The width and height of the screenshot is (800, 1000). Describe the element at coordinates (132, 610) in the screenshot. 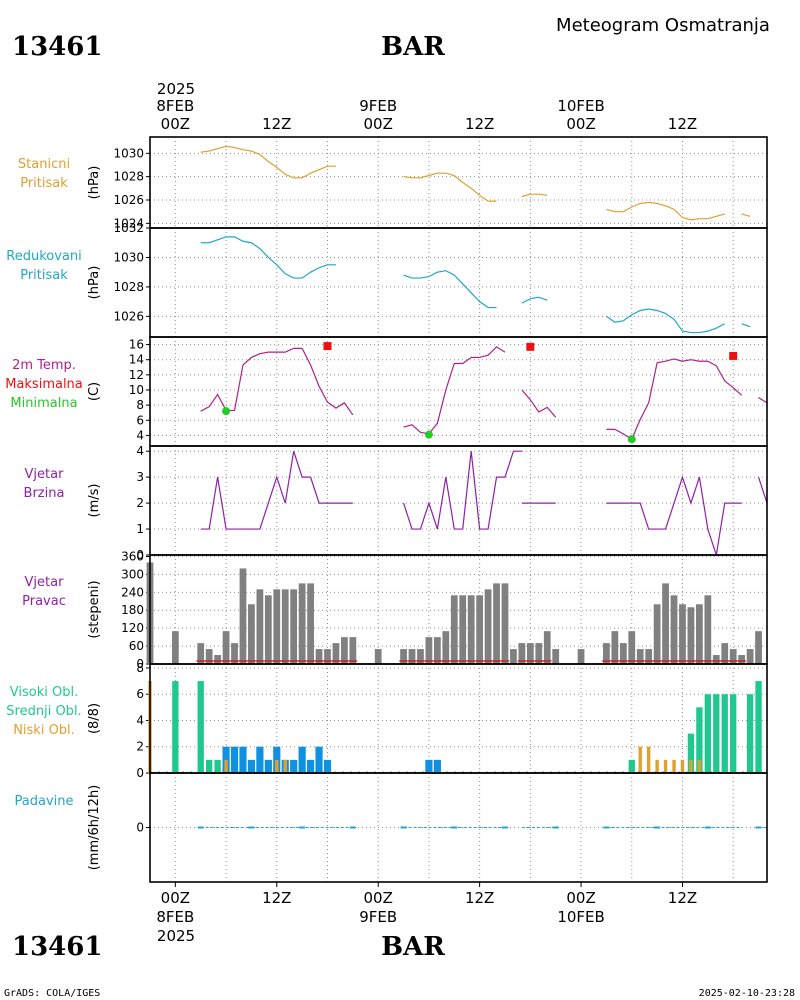

I see `y-tick-label: 180` at that location.